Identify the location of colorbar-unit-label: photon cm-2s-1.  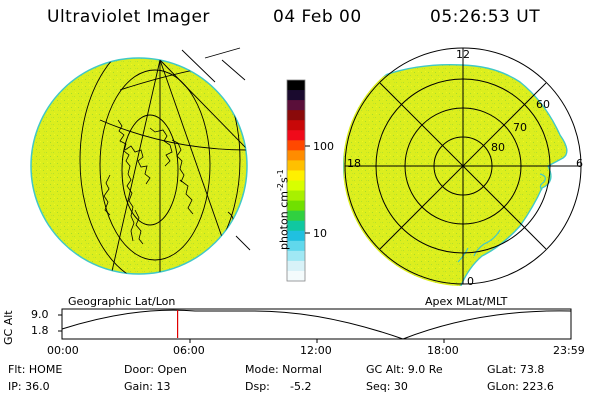
(283, 209).